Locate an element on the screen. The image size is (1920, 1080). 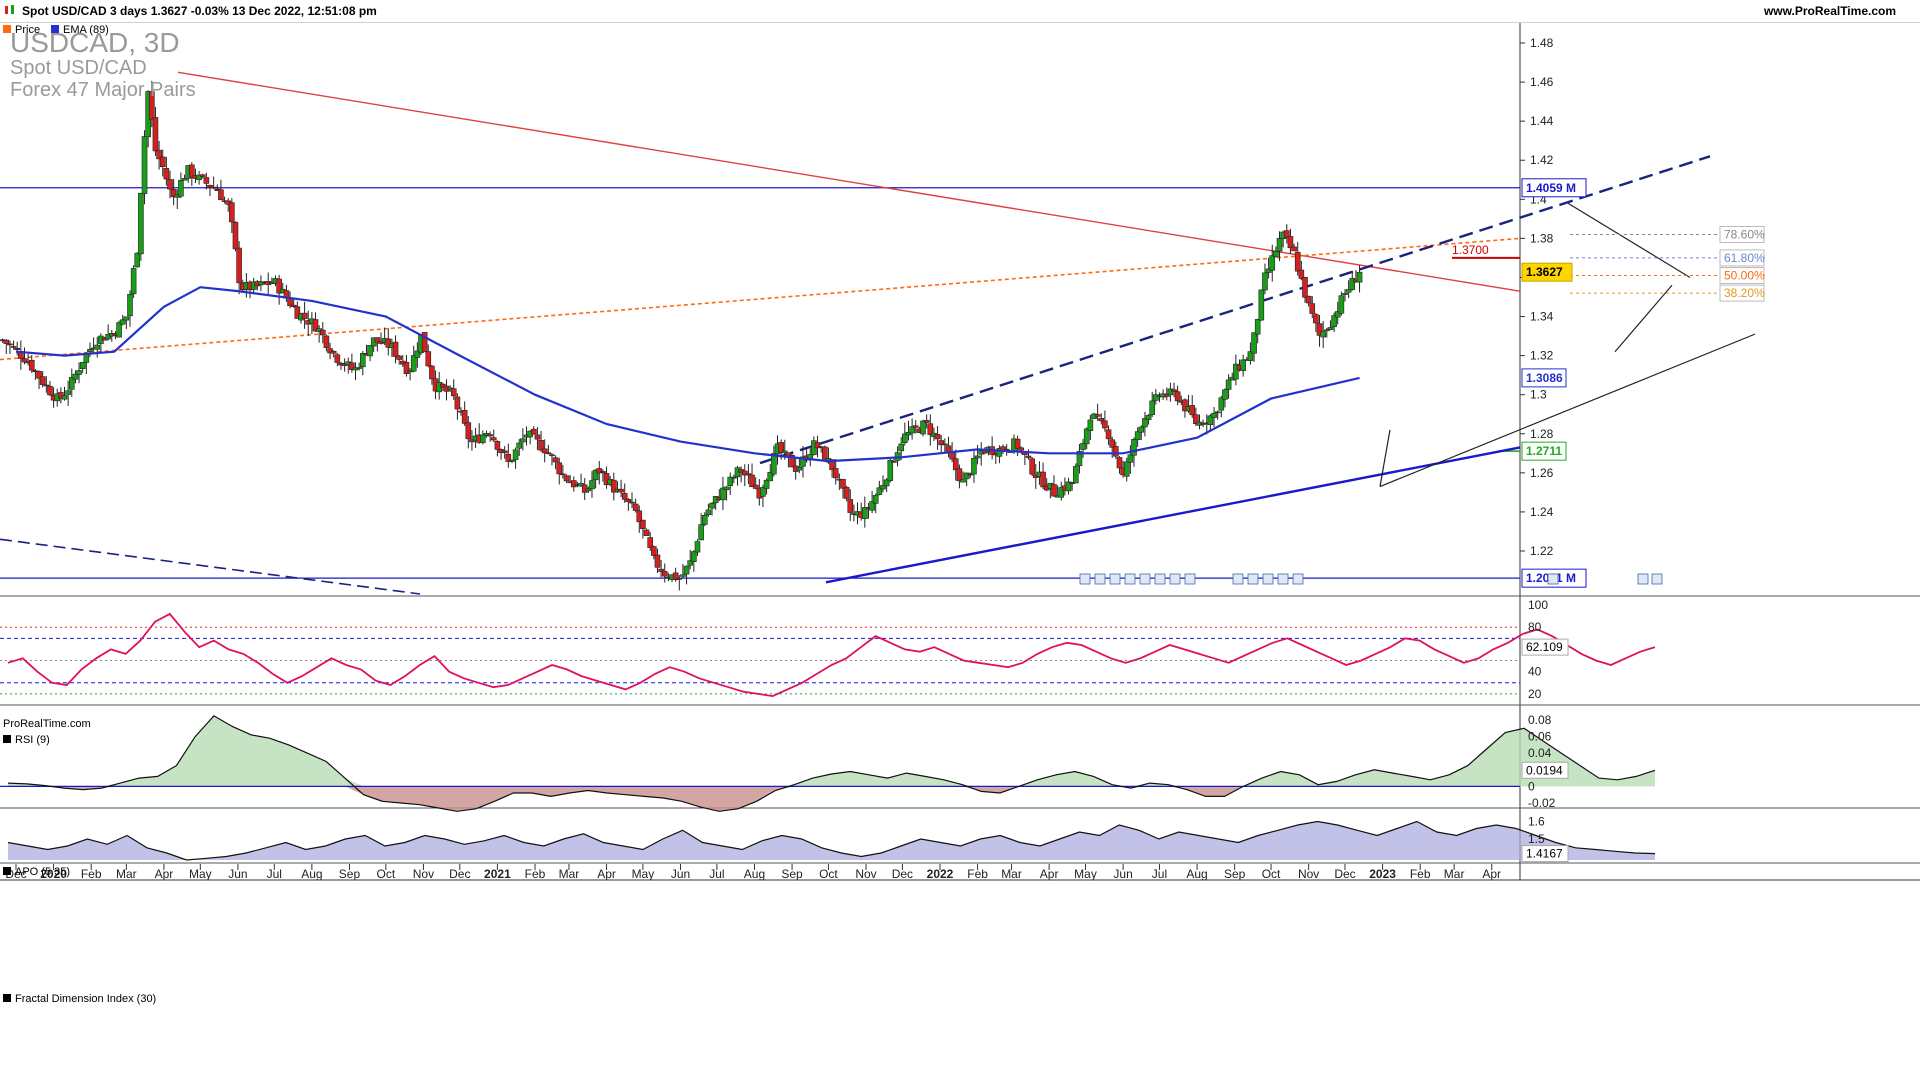
apo-tick-label: 0 is located at coordinates (1531, 786).